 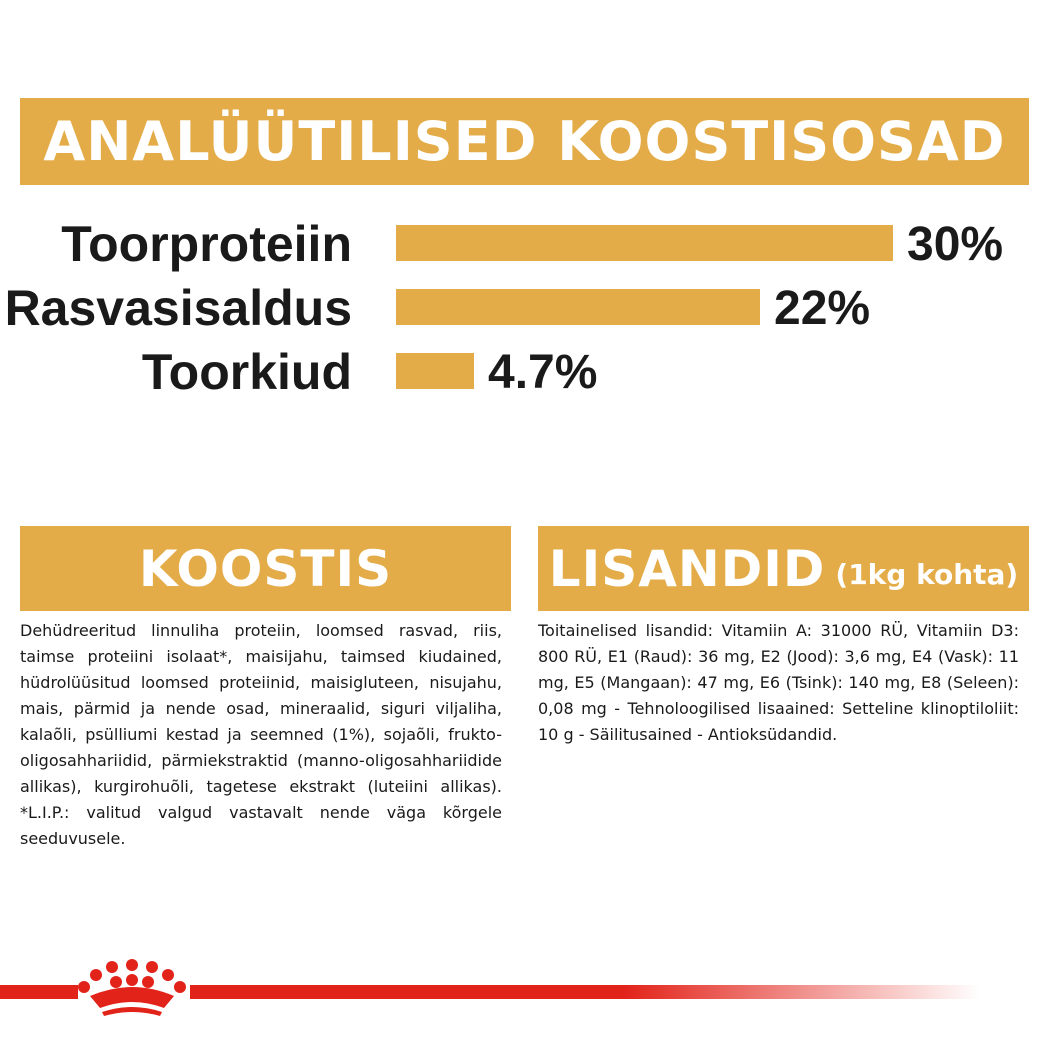 What do you see at coordinates (206, 244) in the screenshot?
I see `nutrient-label: Toorproteiin` at bounding box center [206, 244].